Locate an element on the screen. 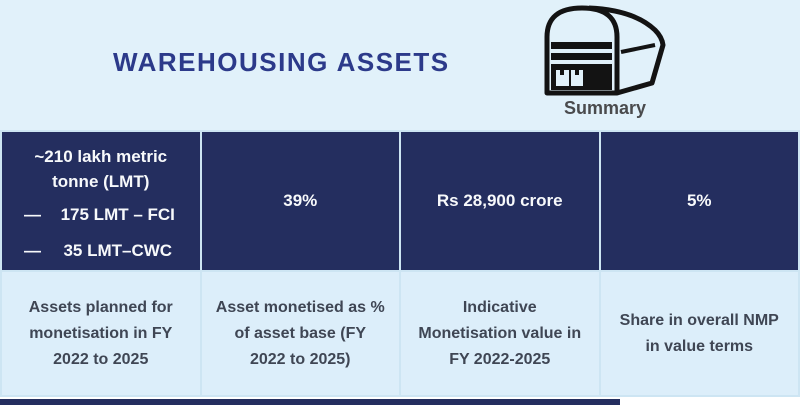 This screenshot has width=800, height=408. bullet-text: 175 LMT – FCI is located at coordinates (117, 214).